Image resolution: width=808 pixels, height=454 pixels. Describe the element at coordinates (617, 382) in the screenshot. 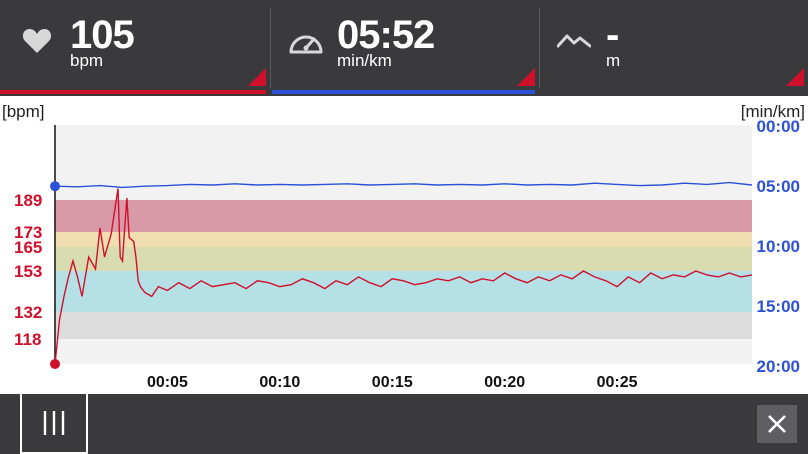

I see `x-tick-label: 00:25` at that location.